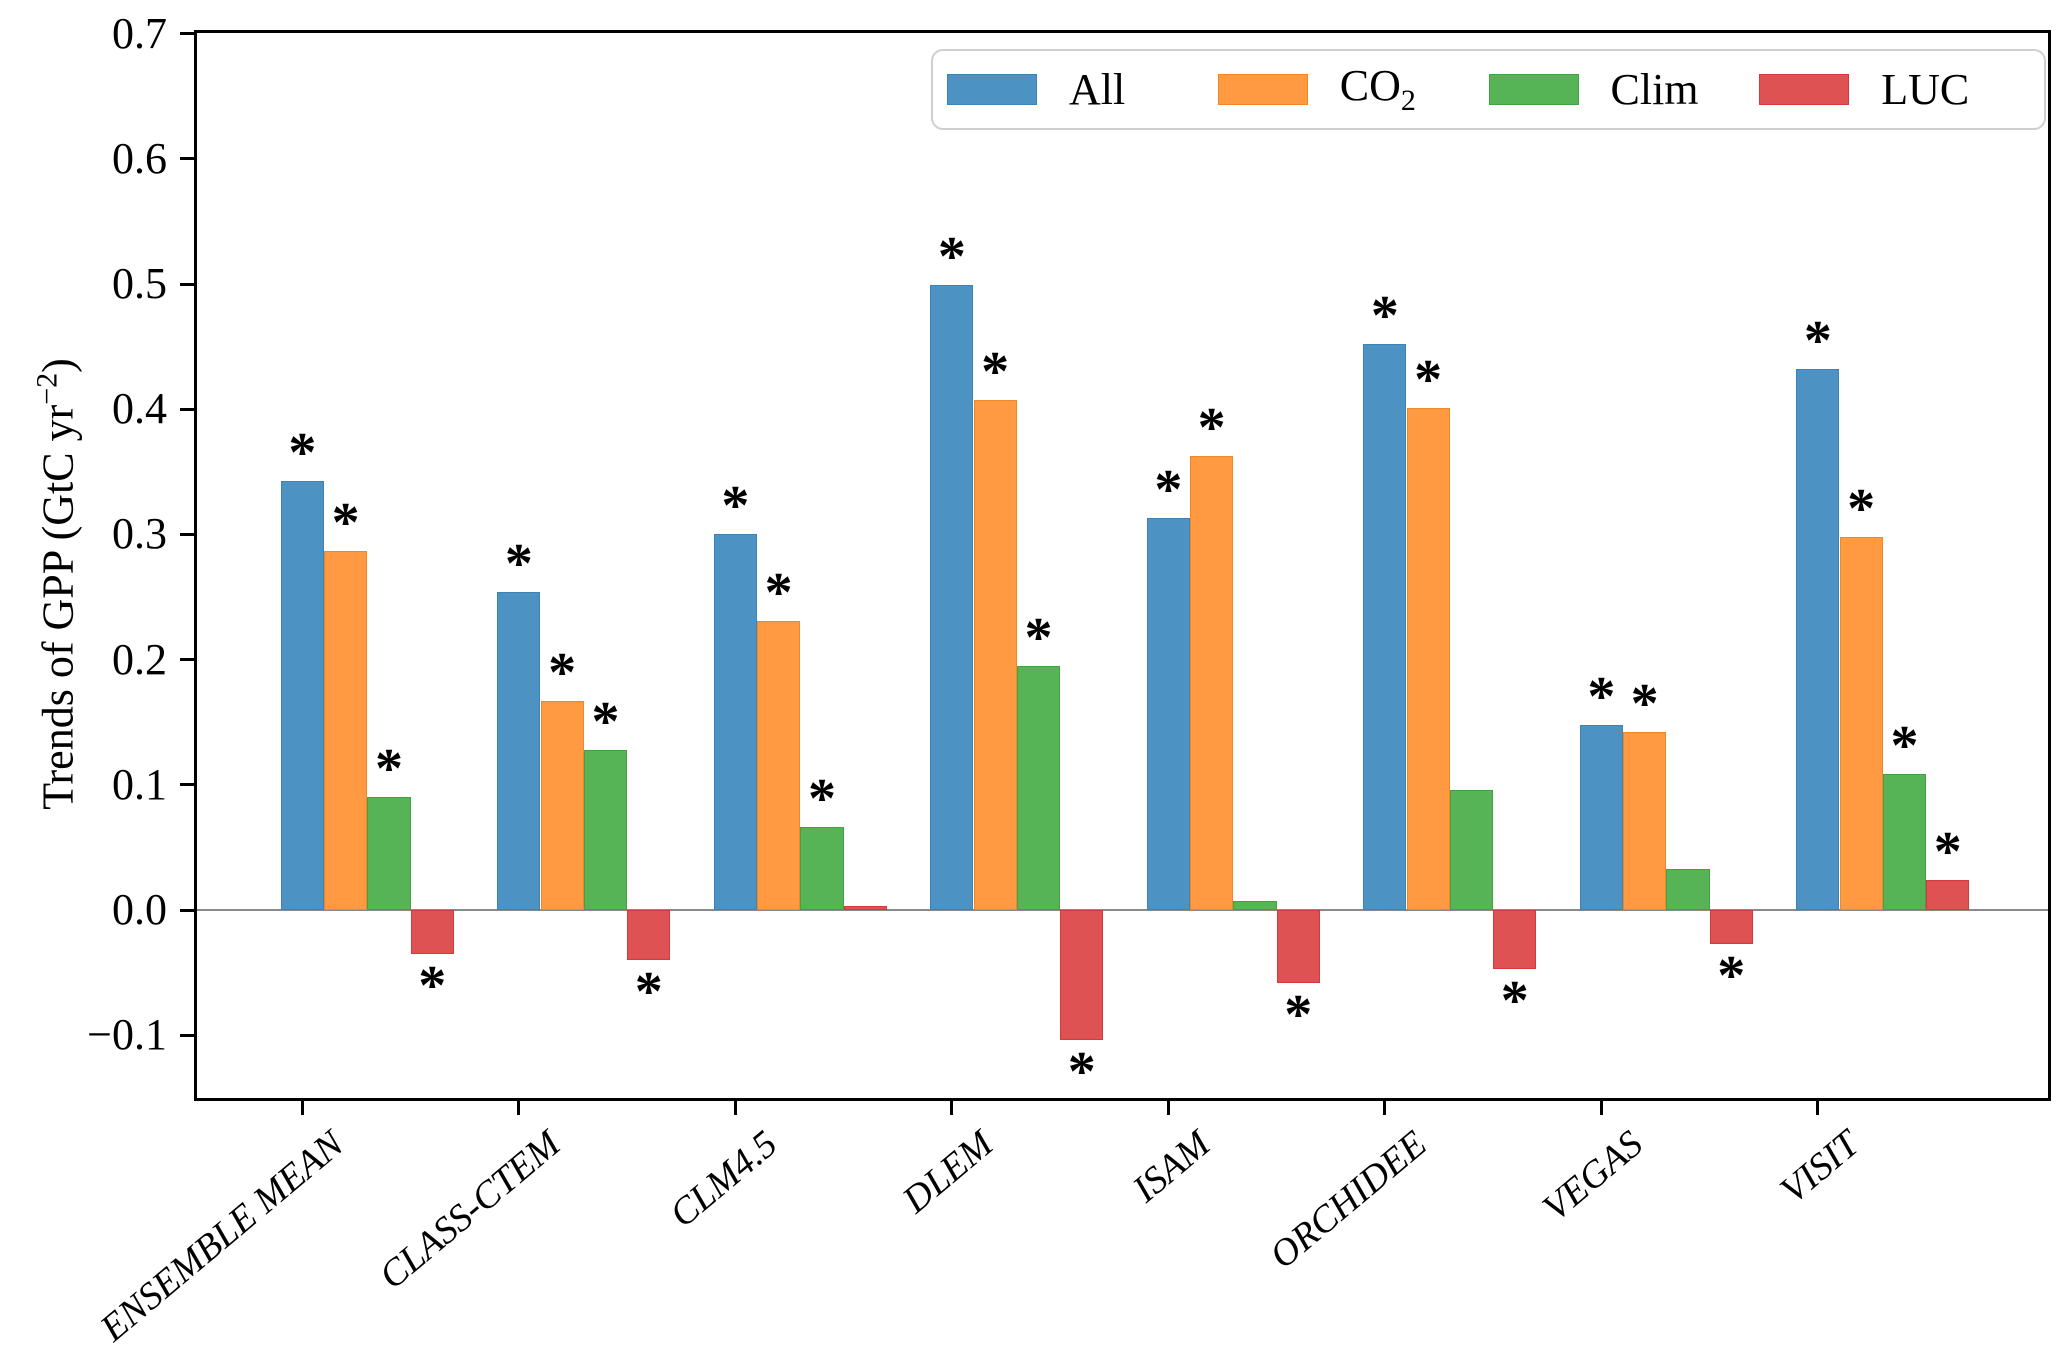 This screenshot has height=1350, width=2067. What do you see at coordinates (1385, 627) in the screenshot?
I see `bar-all-orchidee` at bounding box center [1385, 627].